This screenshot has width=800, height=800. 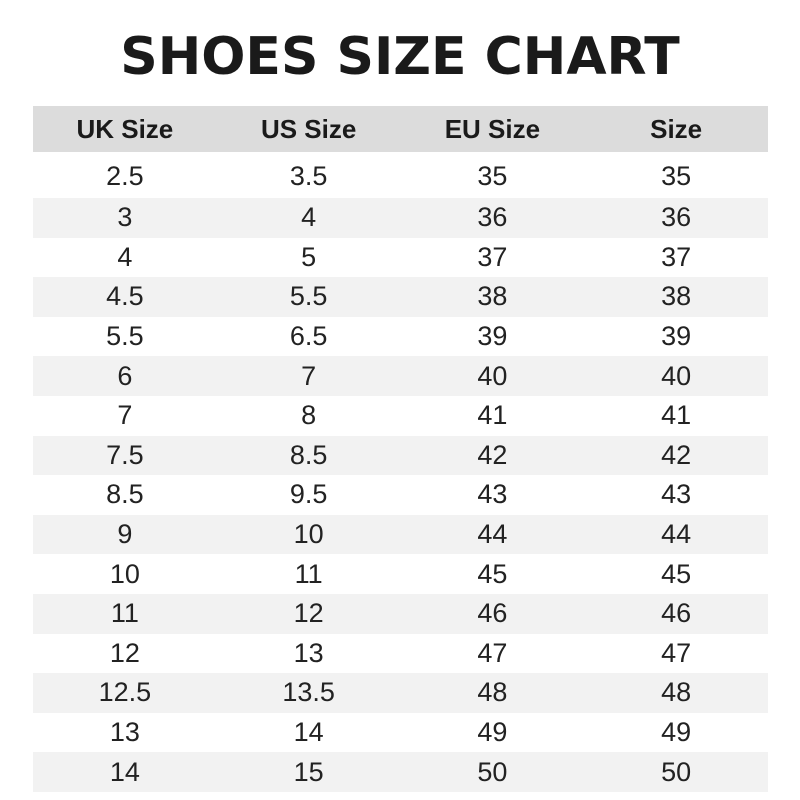 I want to click on cell-size: 37, so click(x=676, y=256).